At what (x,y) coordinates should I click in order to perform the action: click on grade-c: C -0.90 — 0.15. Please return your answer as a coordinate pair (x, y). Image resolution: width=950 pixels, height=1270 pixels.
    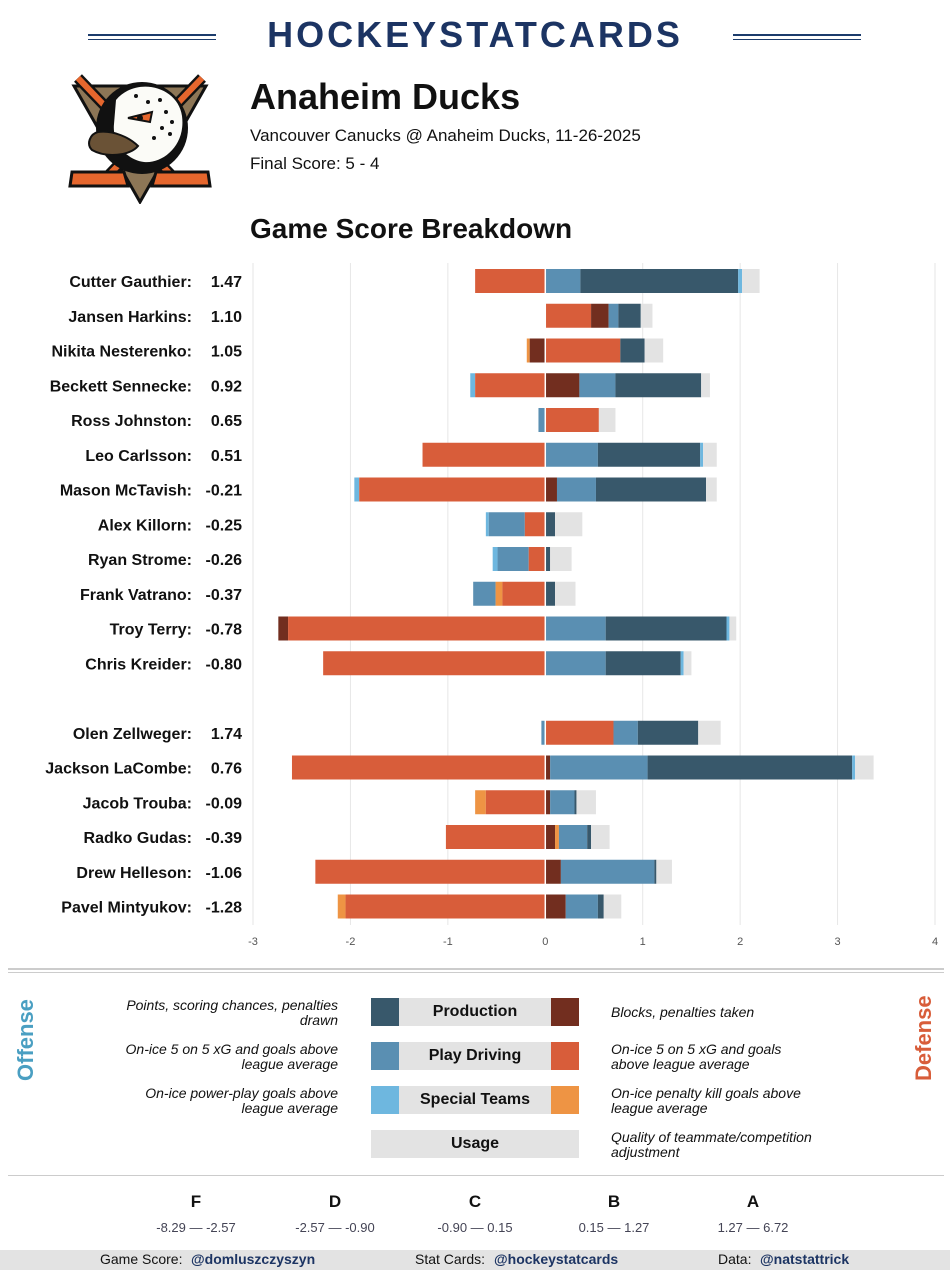
    Looking at the image, I should click on (475, 1213).